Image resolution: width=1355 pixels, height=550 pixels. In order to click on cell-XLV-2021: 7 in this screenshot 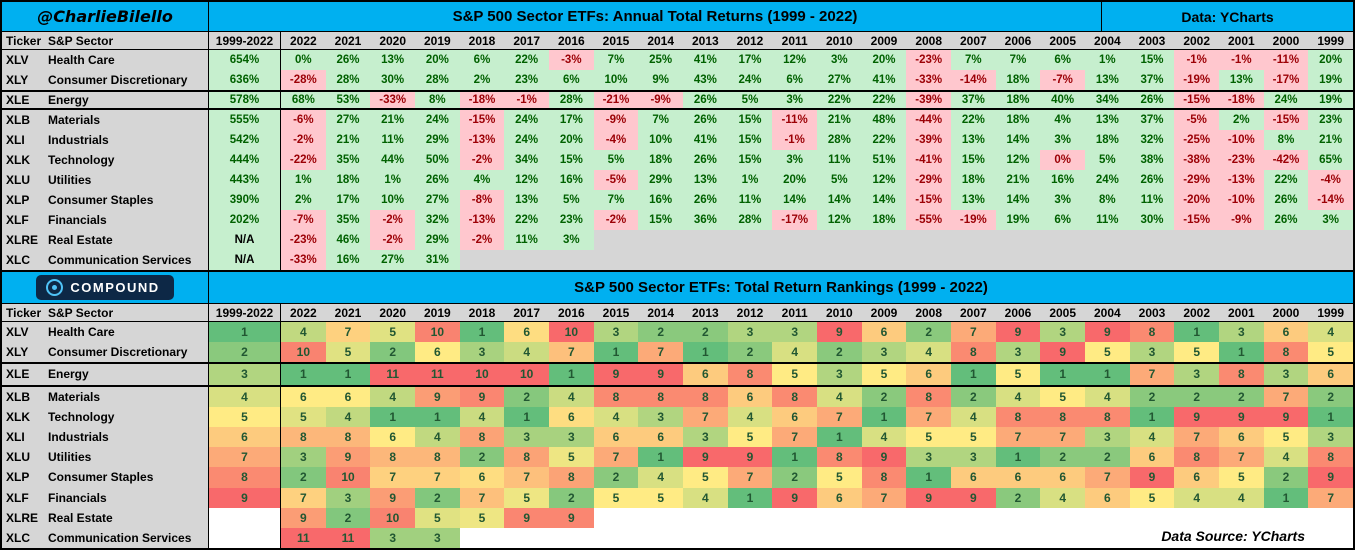, I will do `click(348, 332)`.